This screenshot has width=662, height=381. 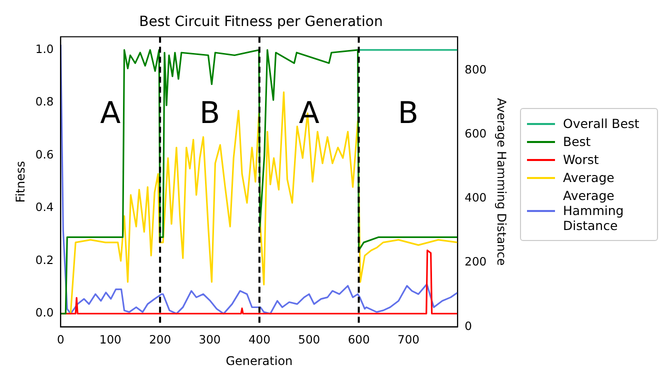 I want to click on y-tick-label: 0.2, so click(x=44, y=259).